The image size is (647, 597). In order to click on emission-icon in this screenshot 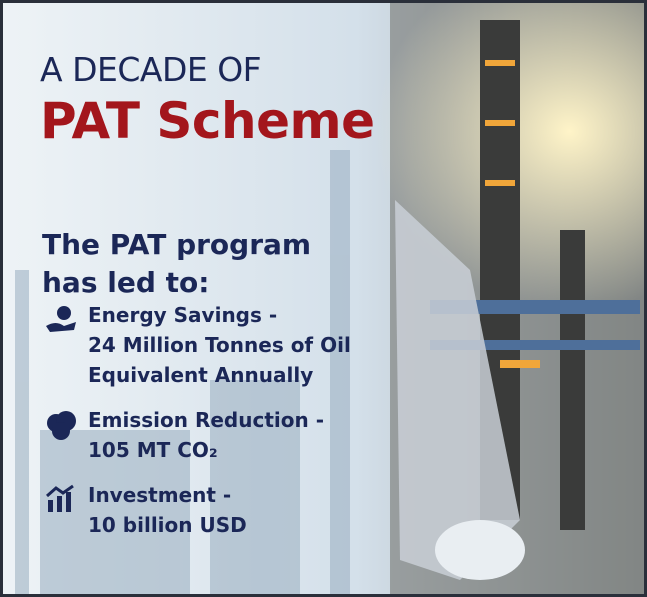, I will do `click(61, 425)`.